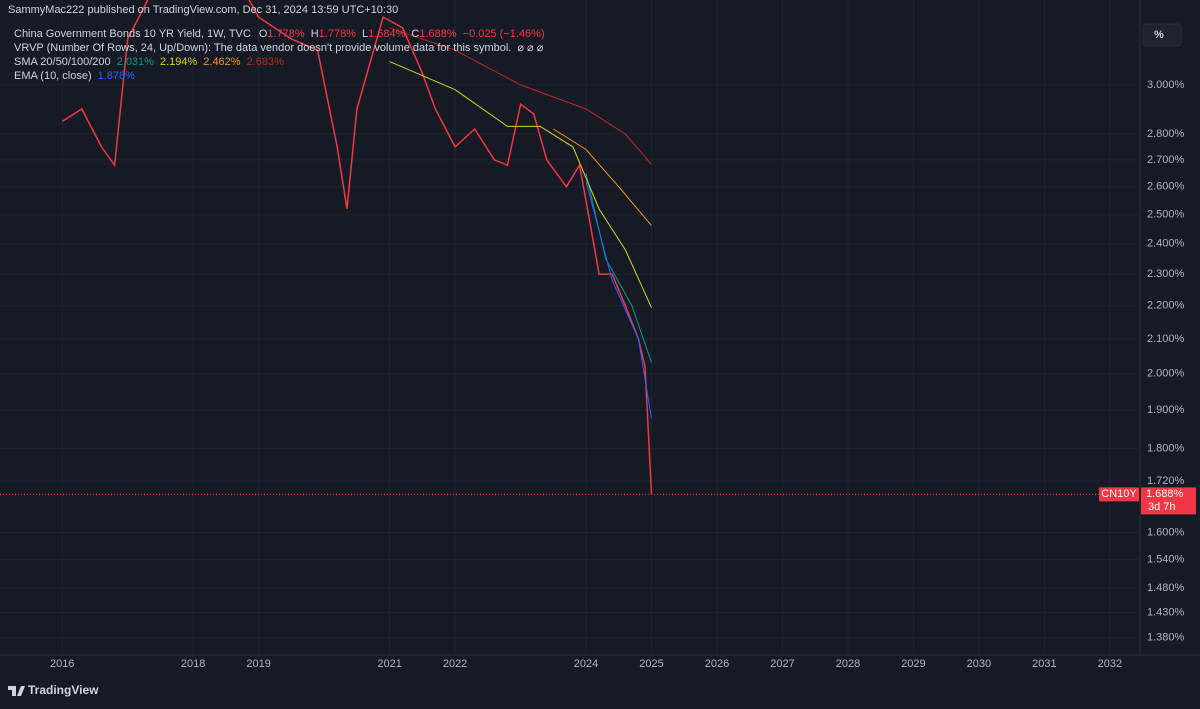 The image size is (1200, 709). Describe the element at coordinates (53, 76) in the screenshot. I see `ema-title: EMA (10, close)` at that location.